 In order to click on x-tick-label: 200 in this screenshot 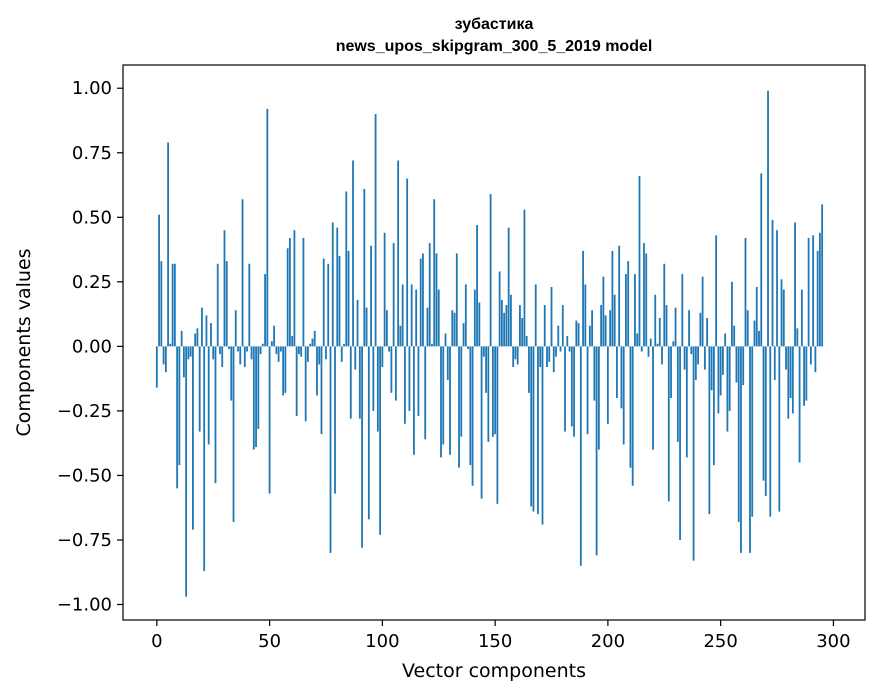, I will do `click(608, 641)`.